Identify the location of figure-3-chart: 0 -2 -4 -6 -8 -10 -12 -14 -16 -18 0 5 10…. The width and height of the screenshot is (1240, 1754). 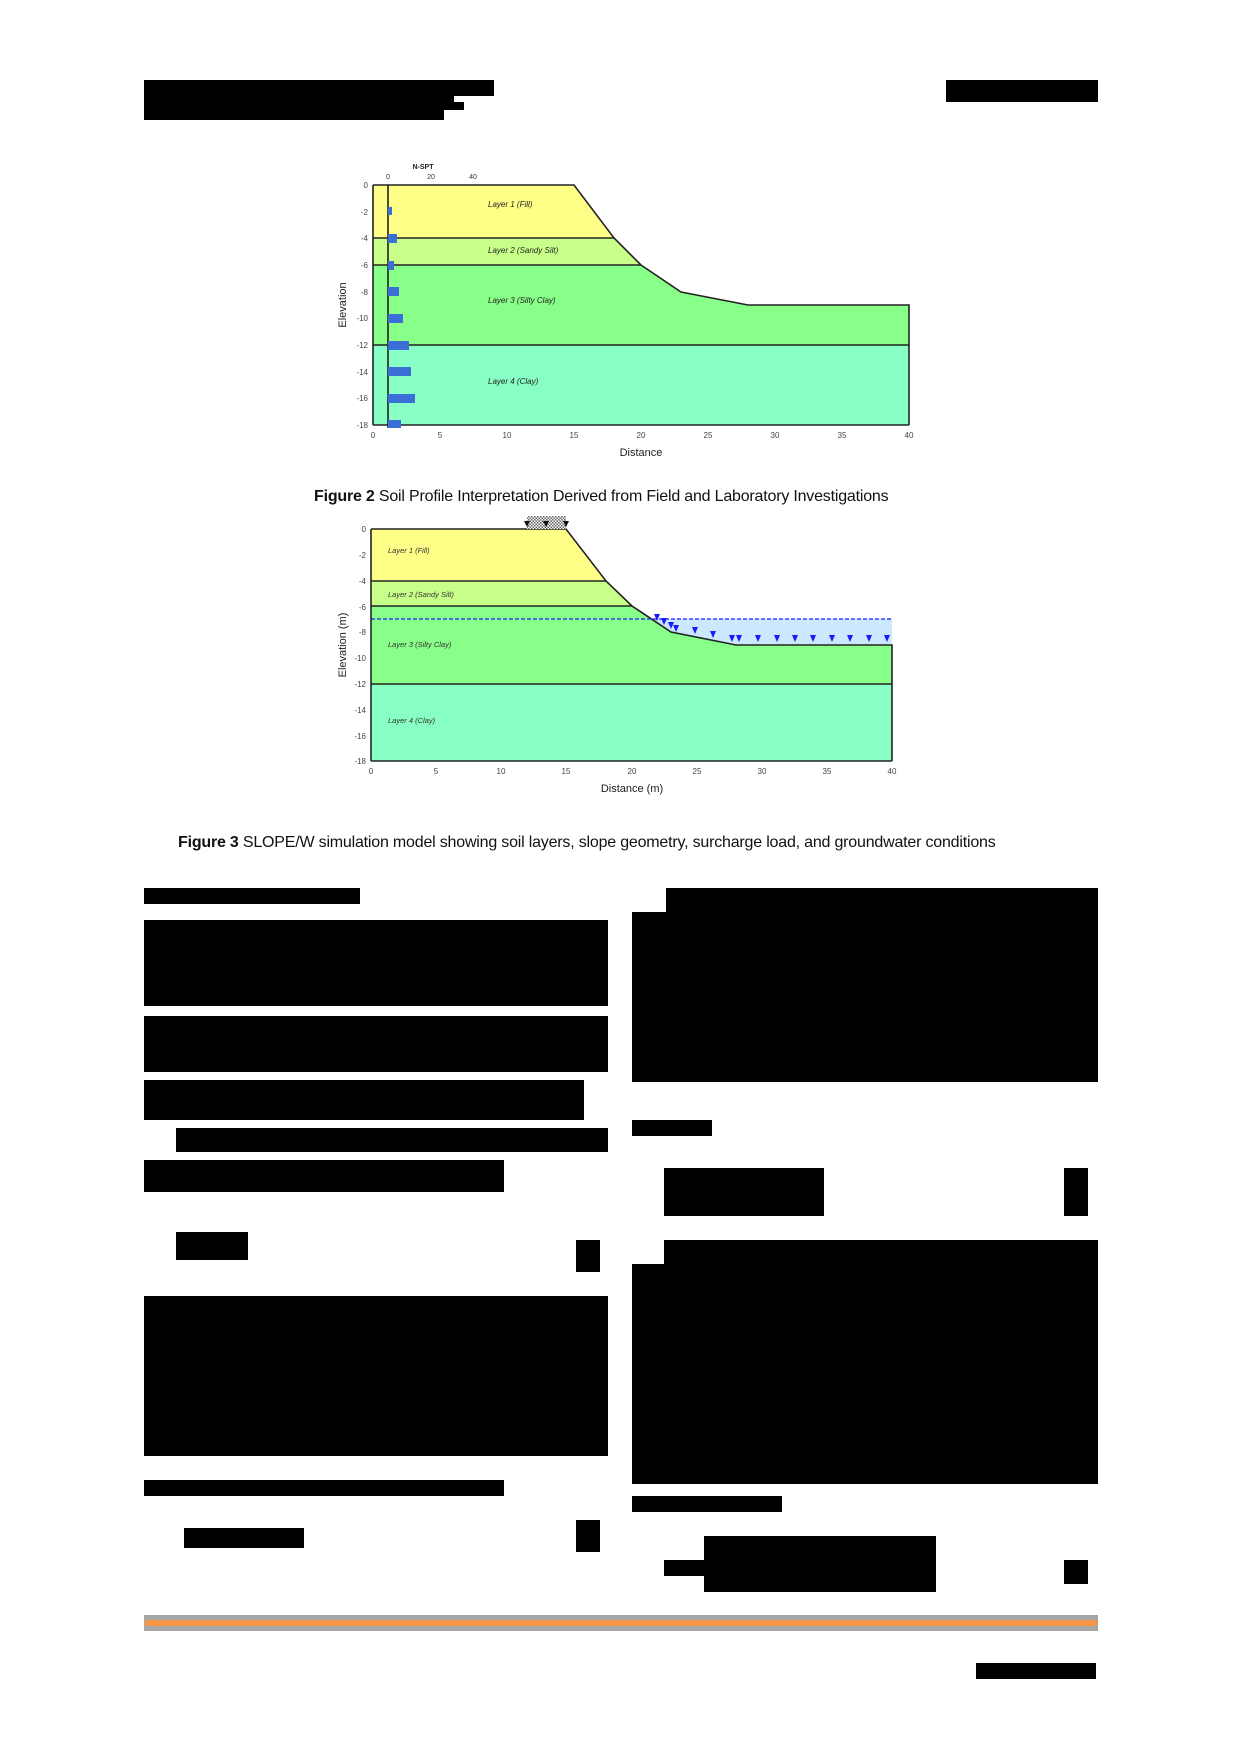
(617, 655).